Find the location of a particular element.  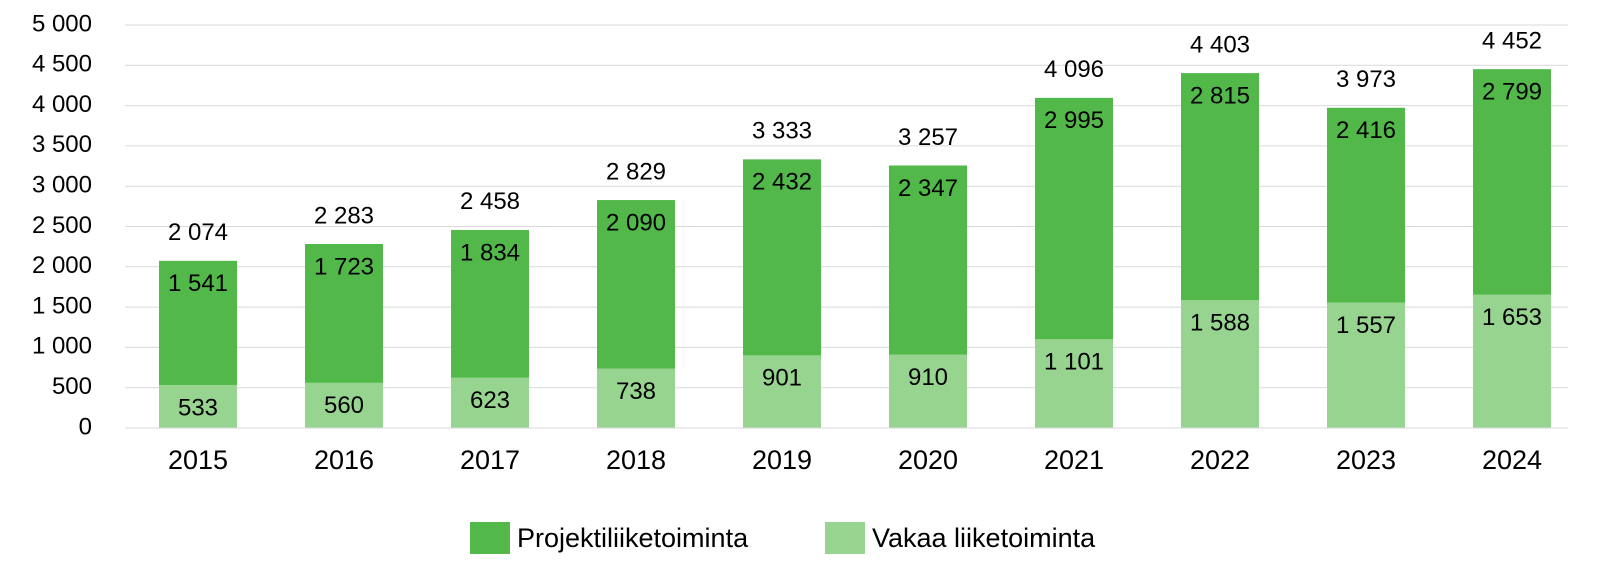

legend-label: Vakaa liiketoiminta is located at coordinates (984, 538).